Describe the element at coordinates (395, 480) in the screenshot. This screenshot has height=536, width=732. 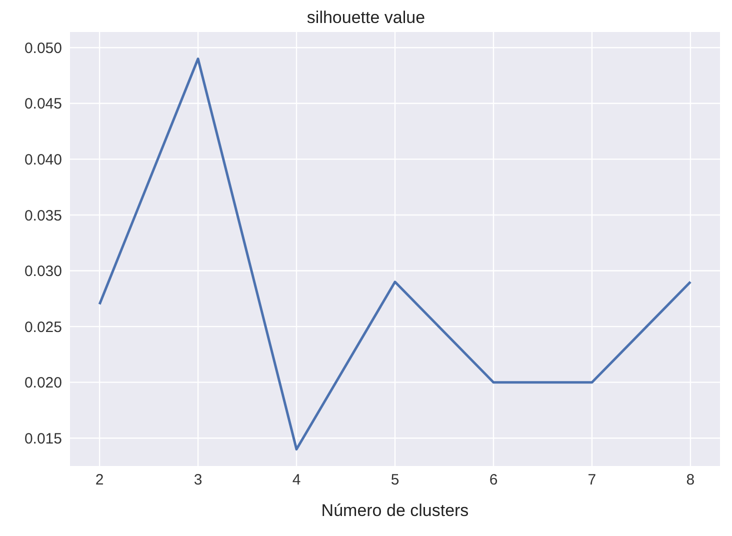
I see `x-tick-label: 5` at that location.